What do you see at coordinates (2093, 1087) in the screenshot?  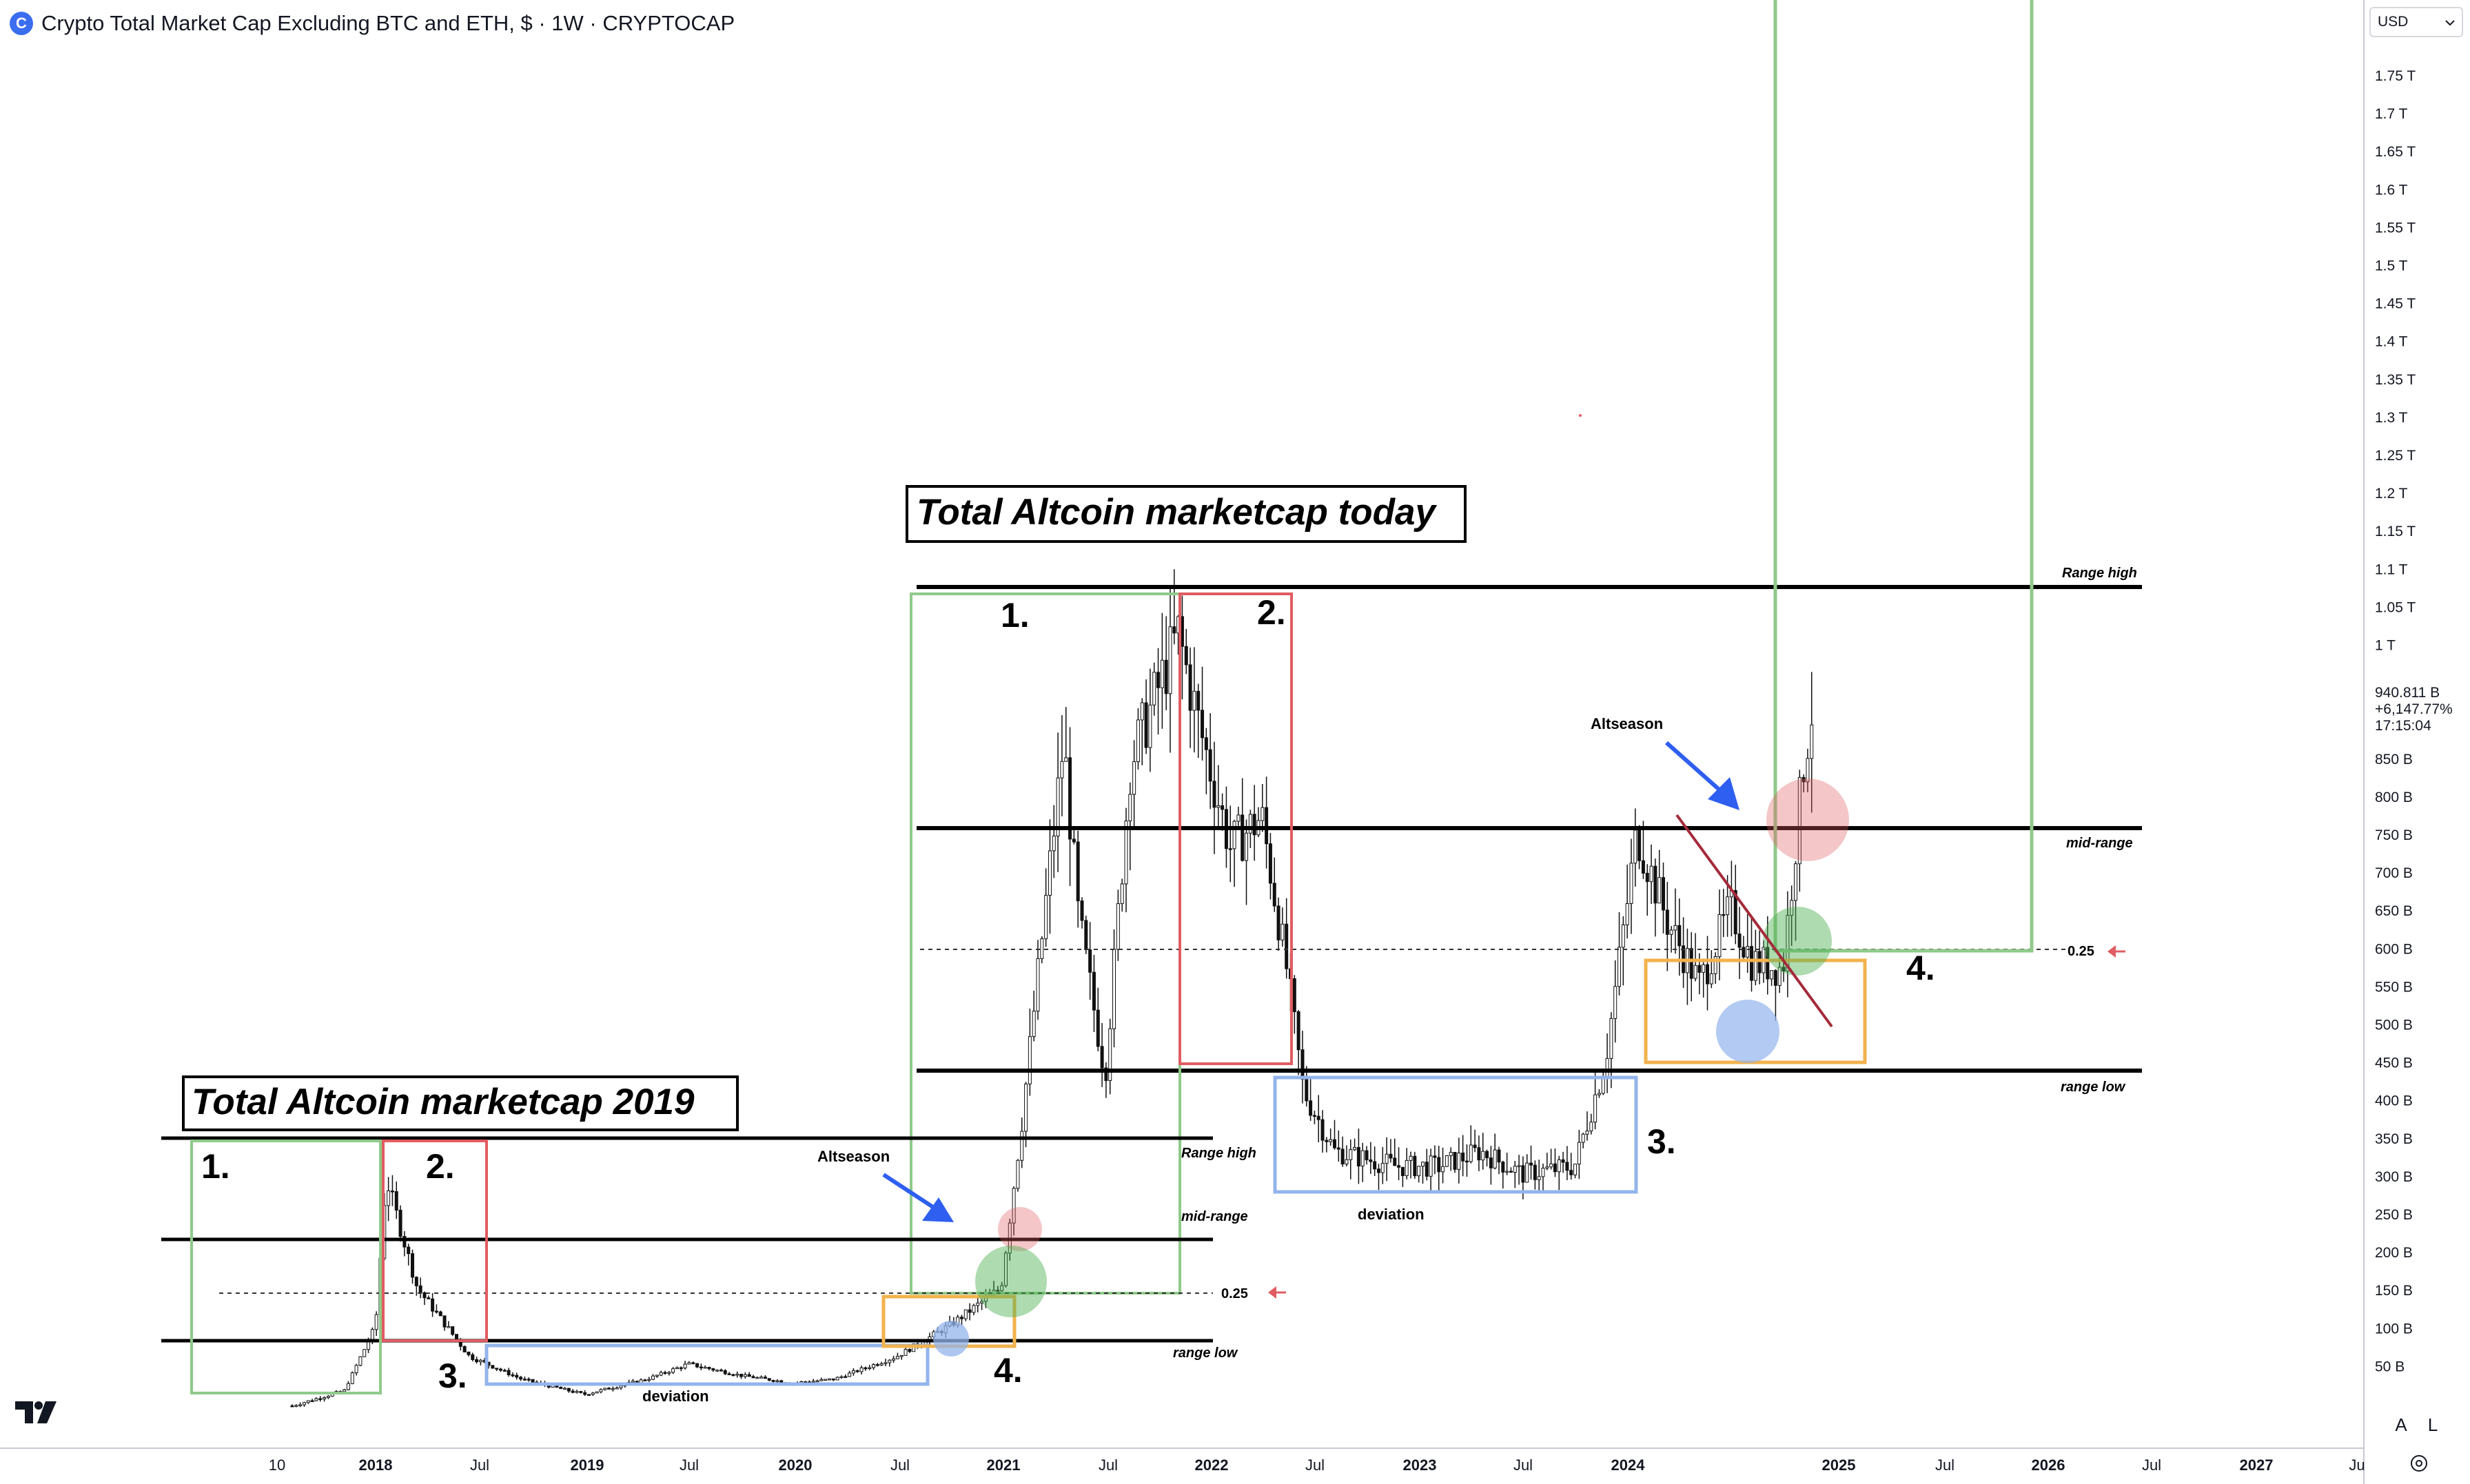 I see `range-low-label: range low` at bounding box center [2093, 1087].